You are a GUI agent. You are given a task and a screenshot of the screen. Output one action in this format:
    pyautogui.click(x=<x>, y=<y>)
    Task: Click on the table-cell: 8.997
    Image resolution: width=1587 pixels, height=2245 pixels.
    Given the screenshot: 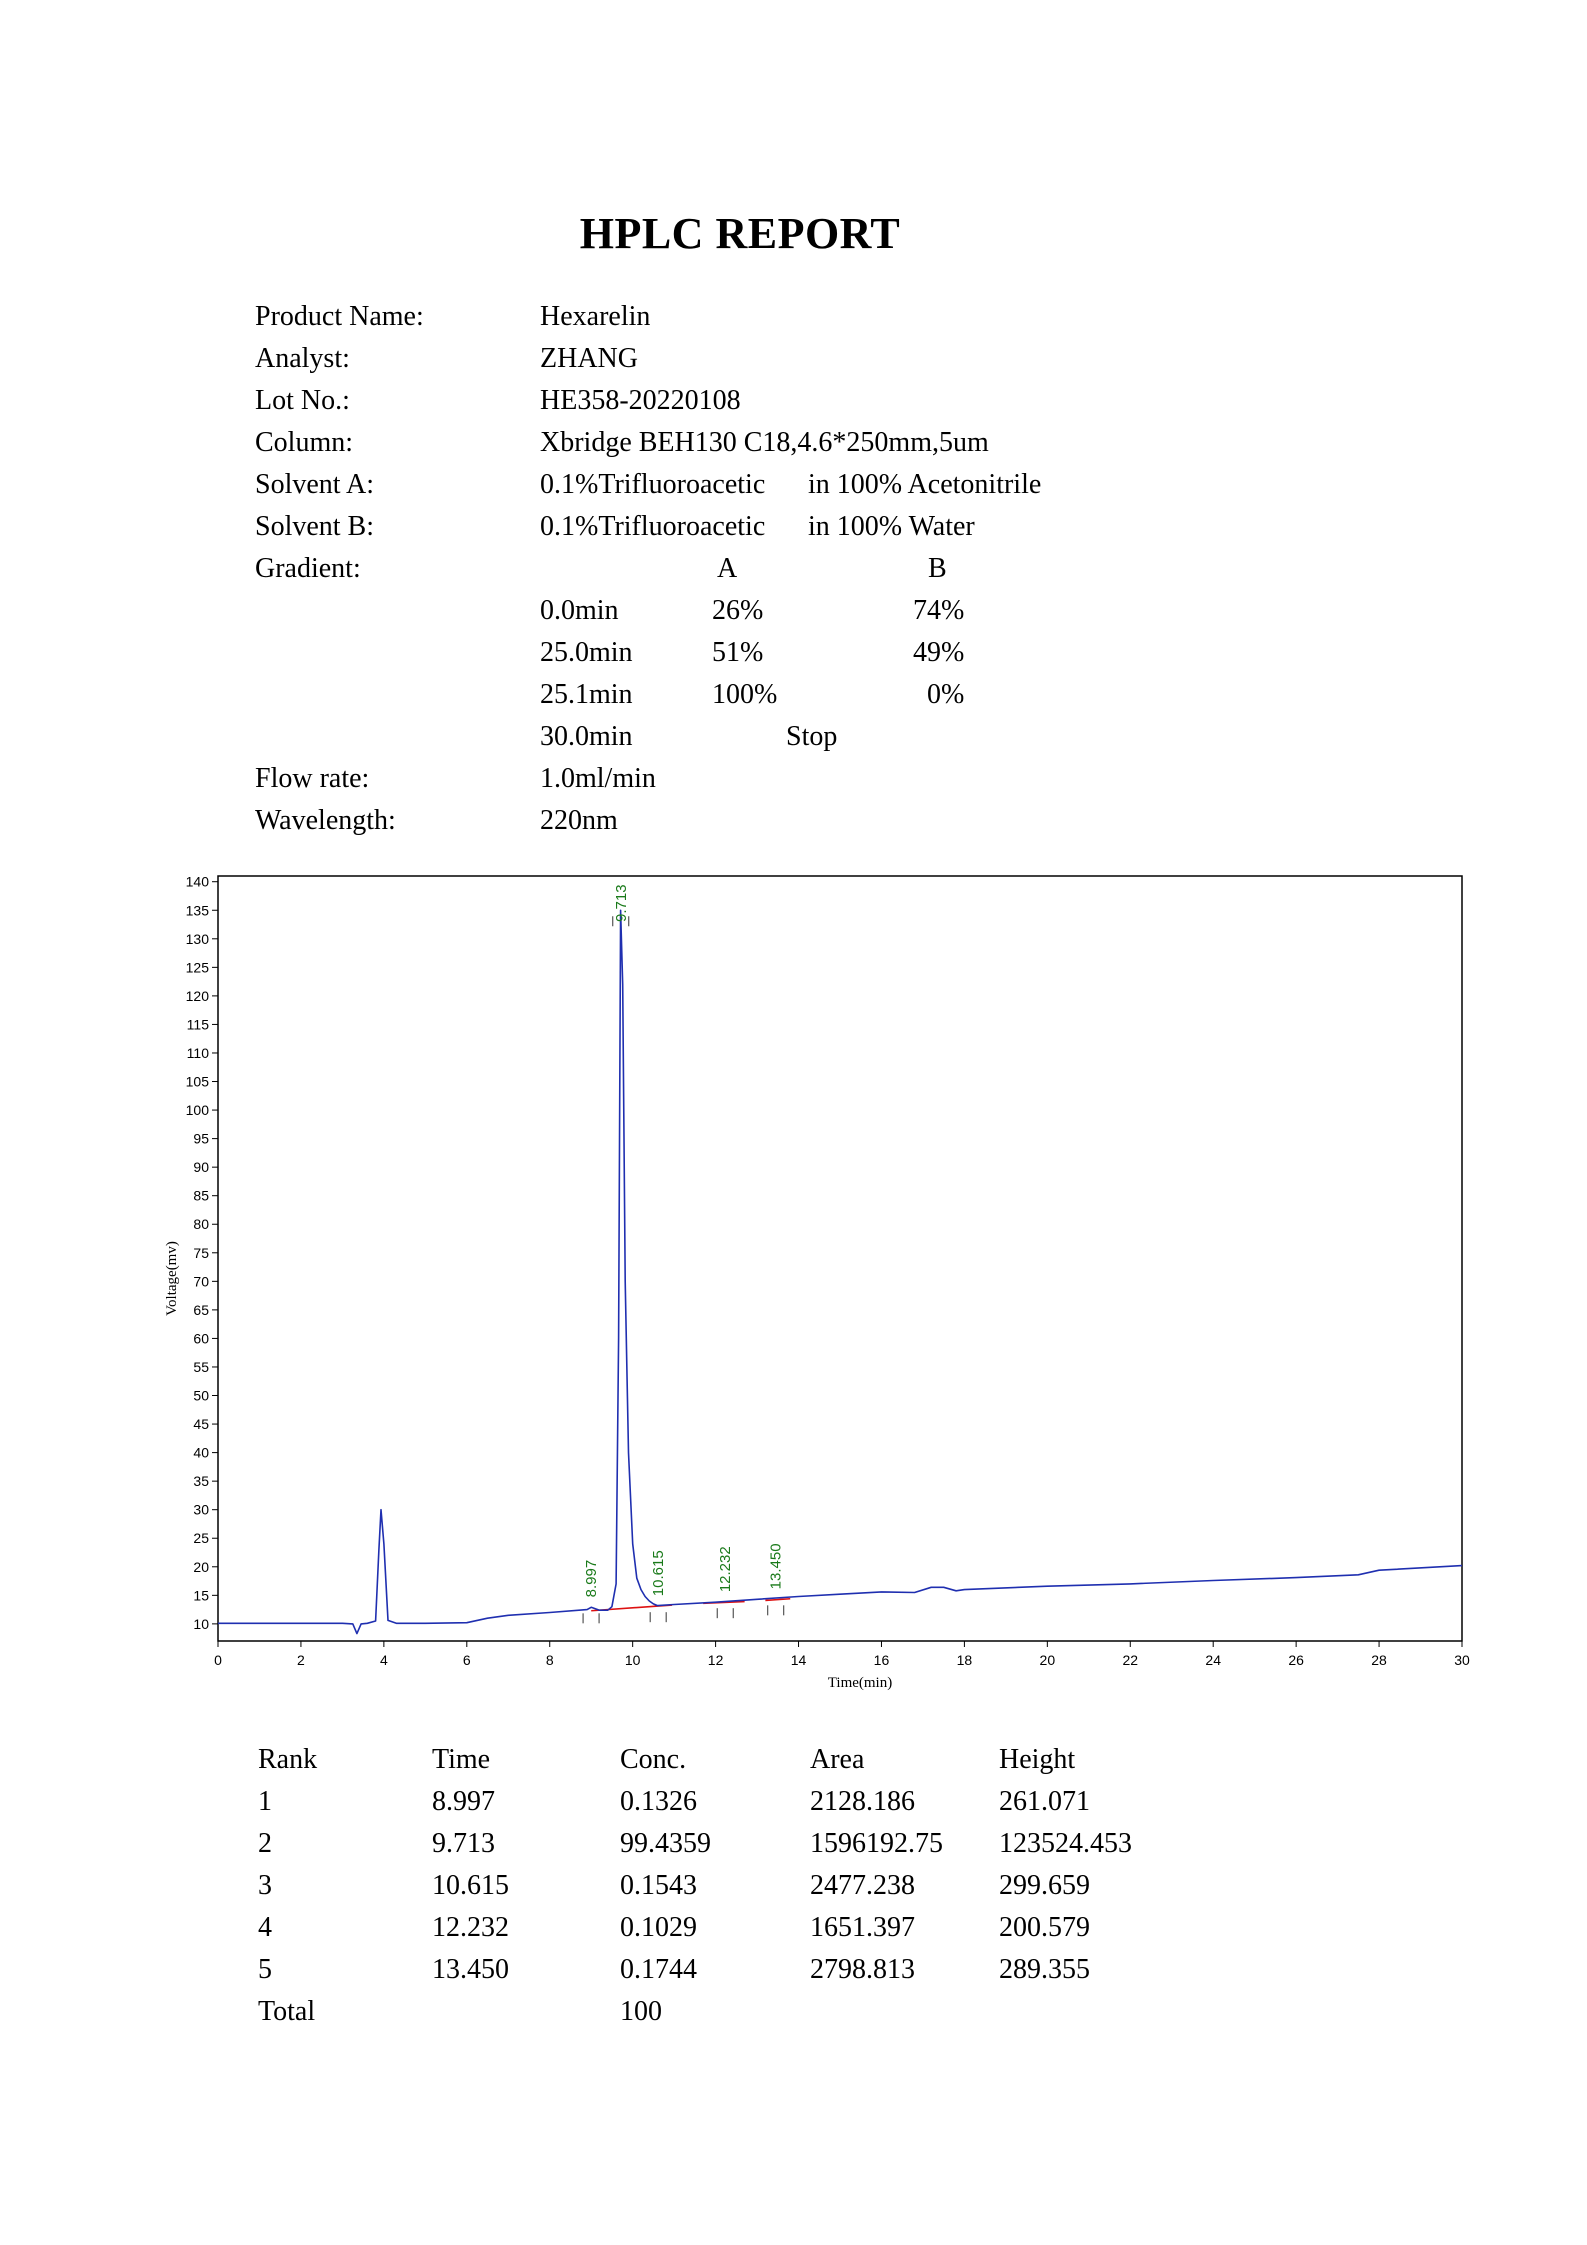 What is the action you would take?
    pyautogui.click(x=463, y=1801)
    